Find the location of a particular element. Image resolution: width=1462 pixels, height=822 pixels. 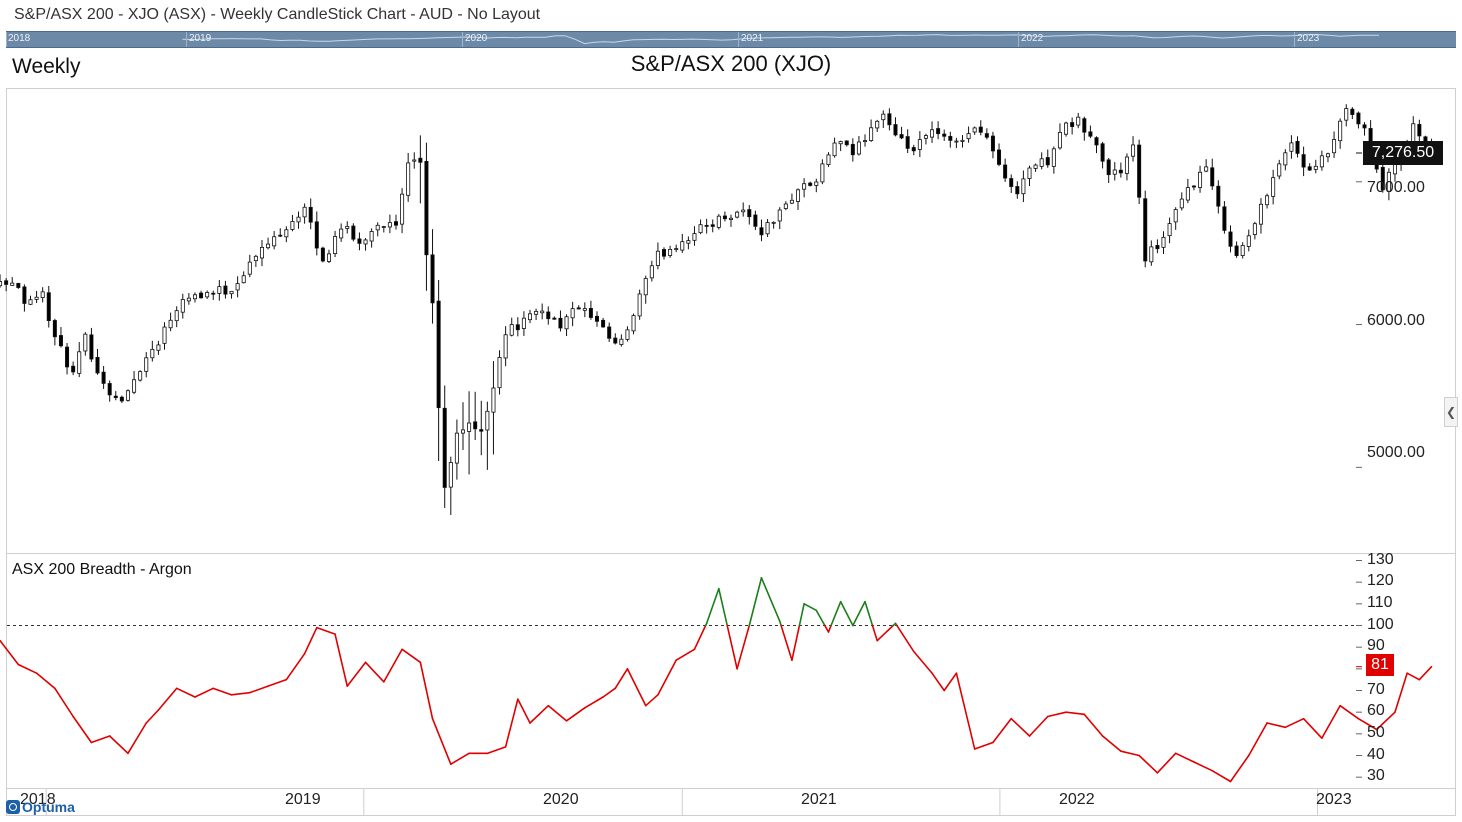

breadth-tick-label: 50 is located at coordinates (1376, 732).